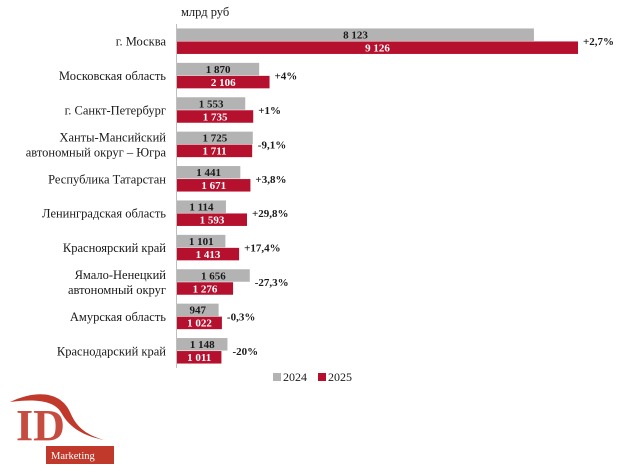 The image size is (628, 476). I want to click on value-label-2024: 1 725, so click(215, 139).